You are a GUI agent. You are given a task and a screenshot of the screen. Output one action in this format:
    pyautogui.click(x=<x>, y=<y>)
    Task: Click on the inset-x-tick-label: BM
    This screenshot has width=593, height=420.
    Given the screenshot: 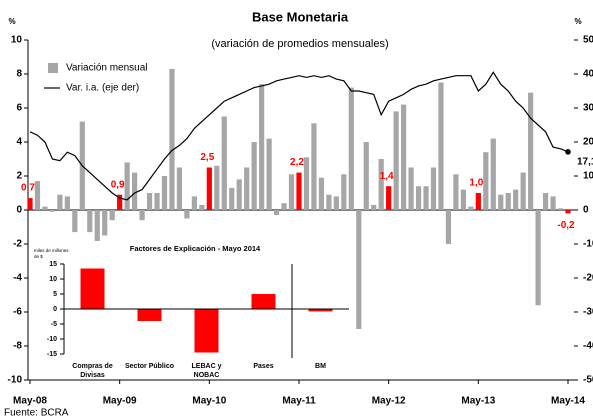 What is the action you would take?
    pyautogui.click(x=320, y=366)
    